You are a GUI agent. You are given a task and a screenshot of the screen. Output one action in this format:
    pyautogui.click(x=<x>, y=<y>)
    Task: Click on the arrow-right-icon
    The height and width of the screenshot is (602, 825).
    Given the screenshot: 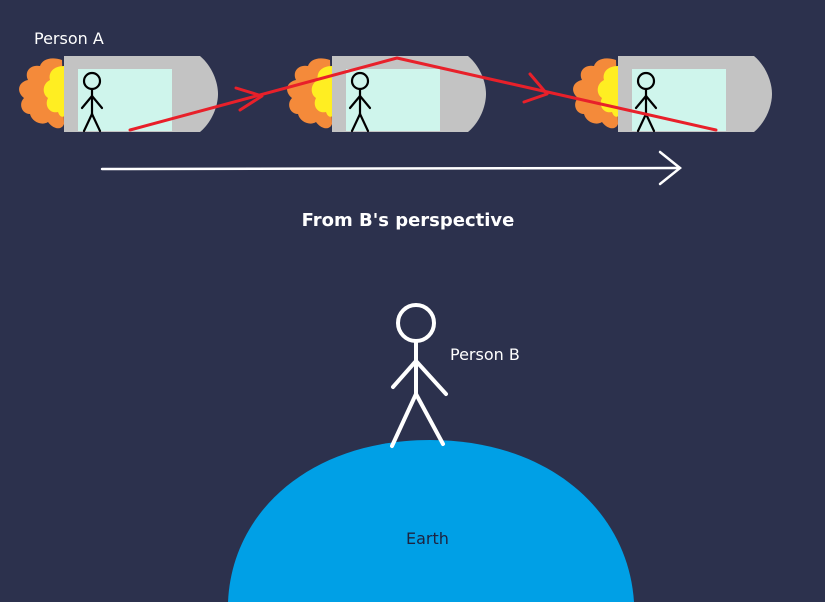 What is the action you would take?
    pyautogui.click(x=670, y=168)
    